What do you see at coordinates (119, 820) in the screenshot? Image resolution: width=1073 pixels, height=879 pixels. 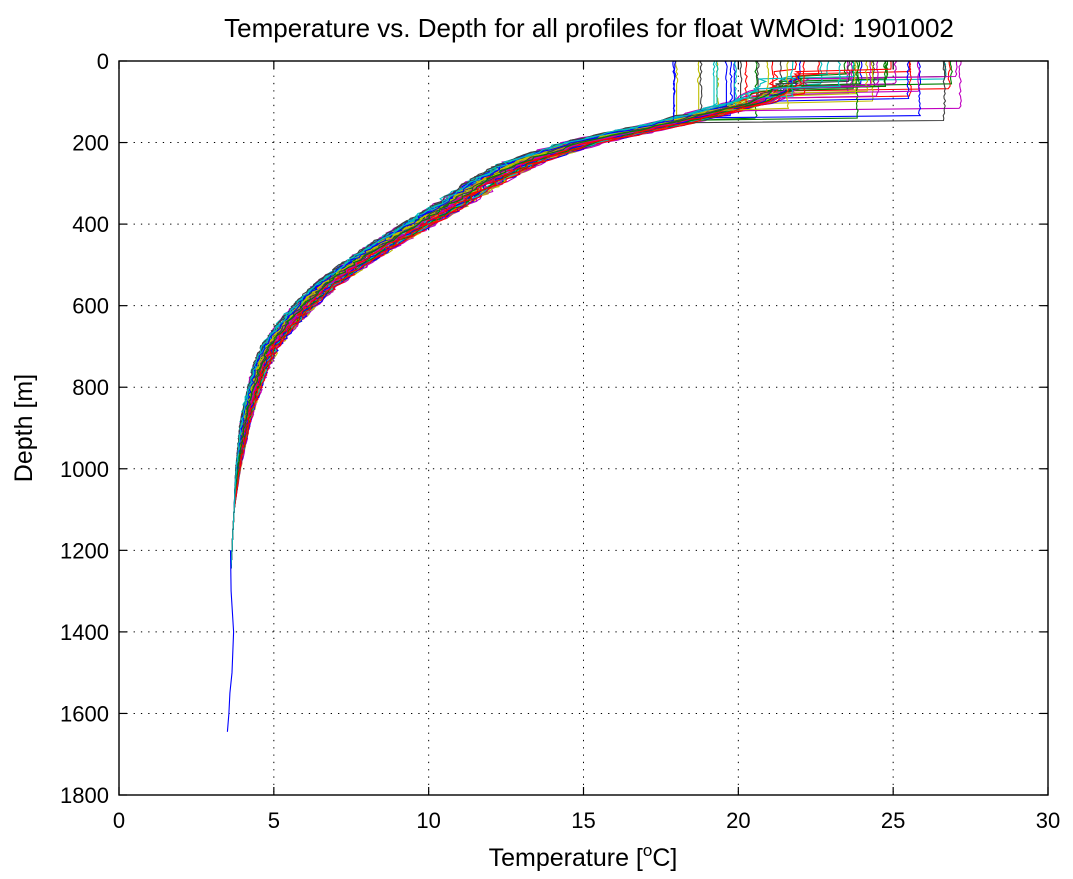 I see `x-tick-label: 0` at bounding box center [119, 820].